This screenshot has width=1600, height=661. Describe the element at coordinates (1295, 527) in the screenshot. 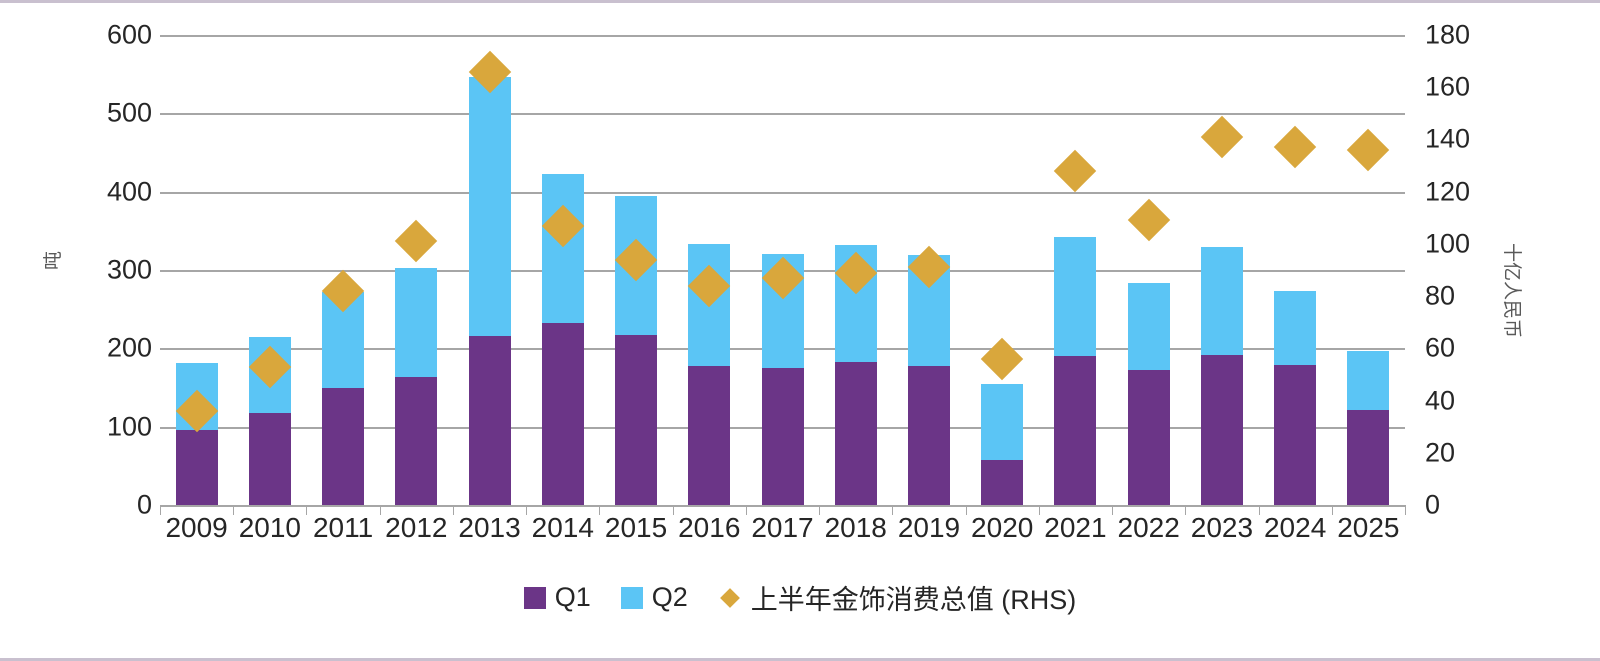

I see `x-axis-tick-label: 2024` at that location.